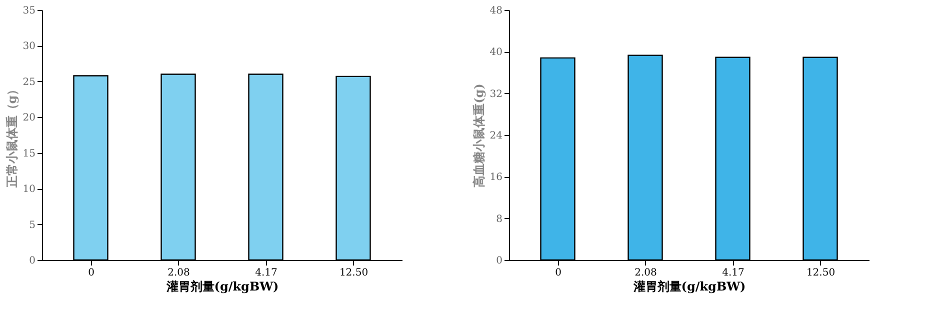 The height and width of the screenshot is (334, 928). Describe the element at coordinates (496, 136) in the screenshot. I see `y-tick-label: 24` at that location.